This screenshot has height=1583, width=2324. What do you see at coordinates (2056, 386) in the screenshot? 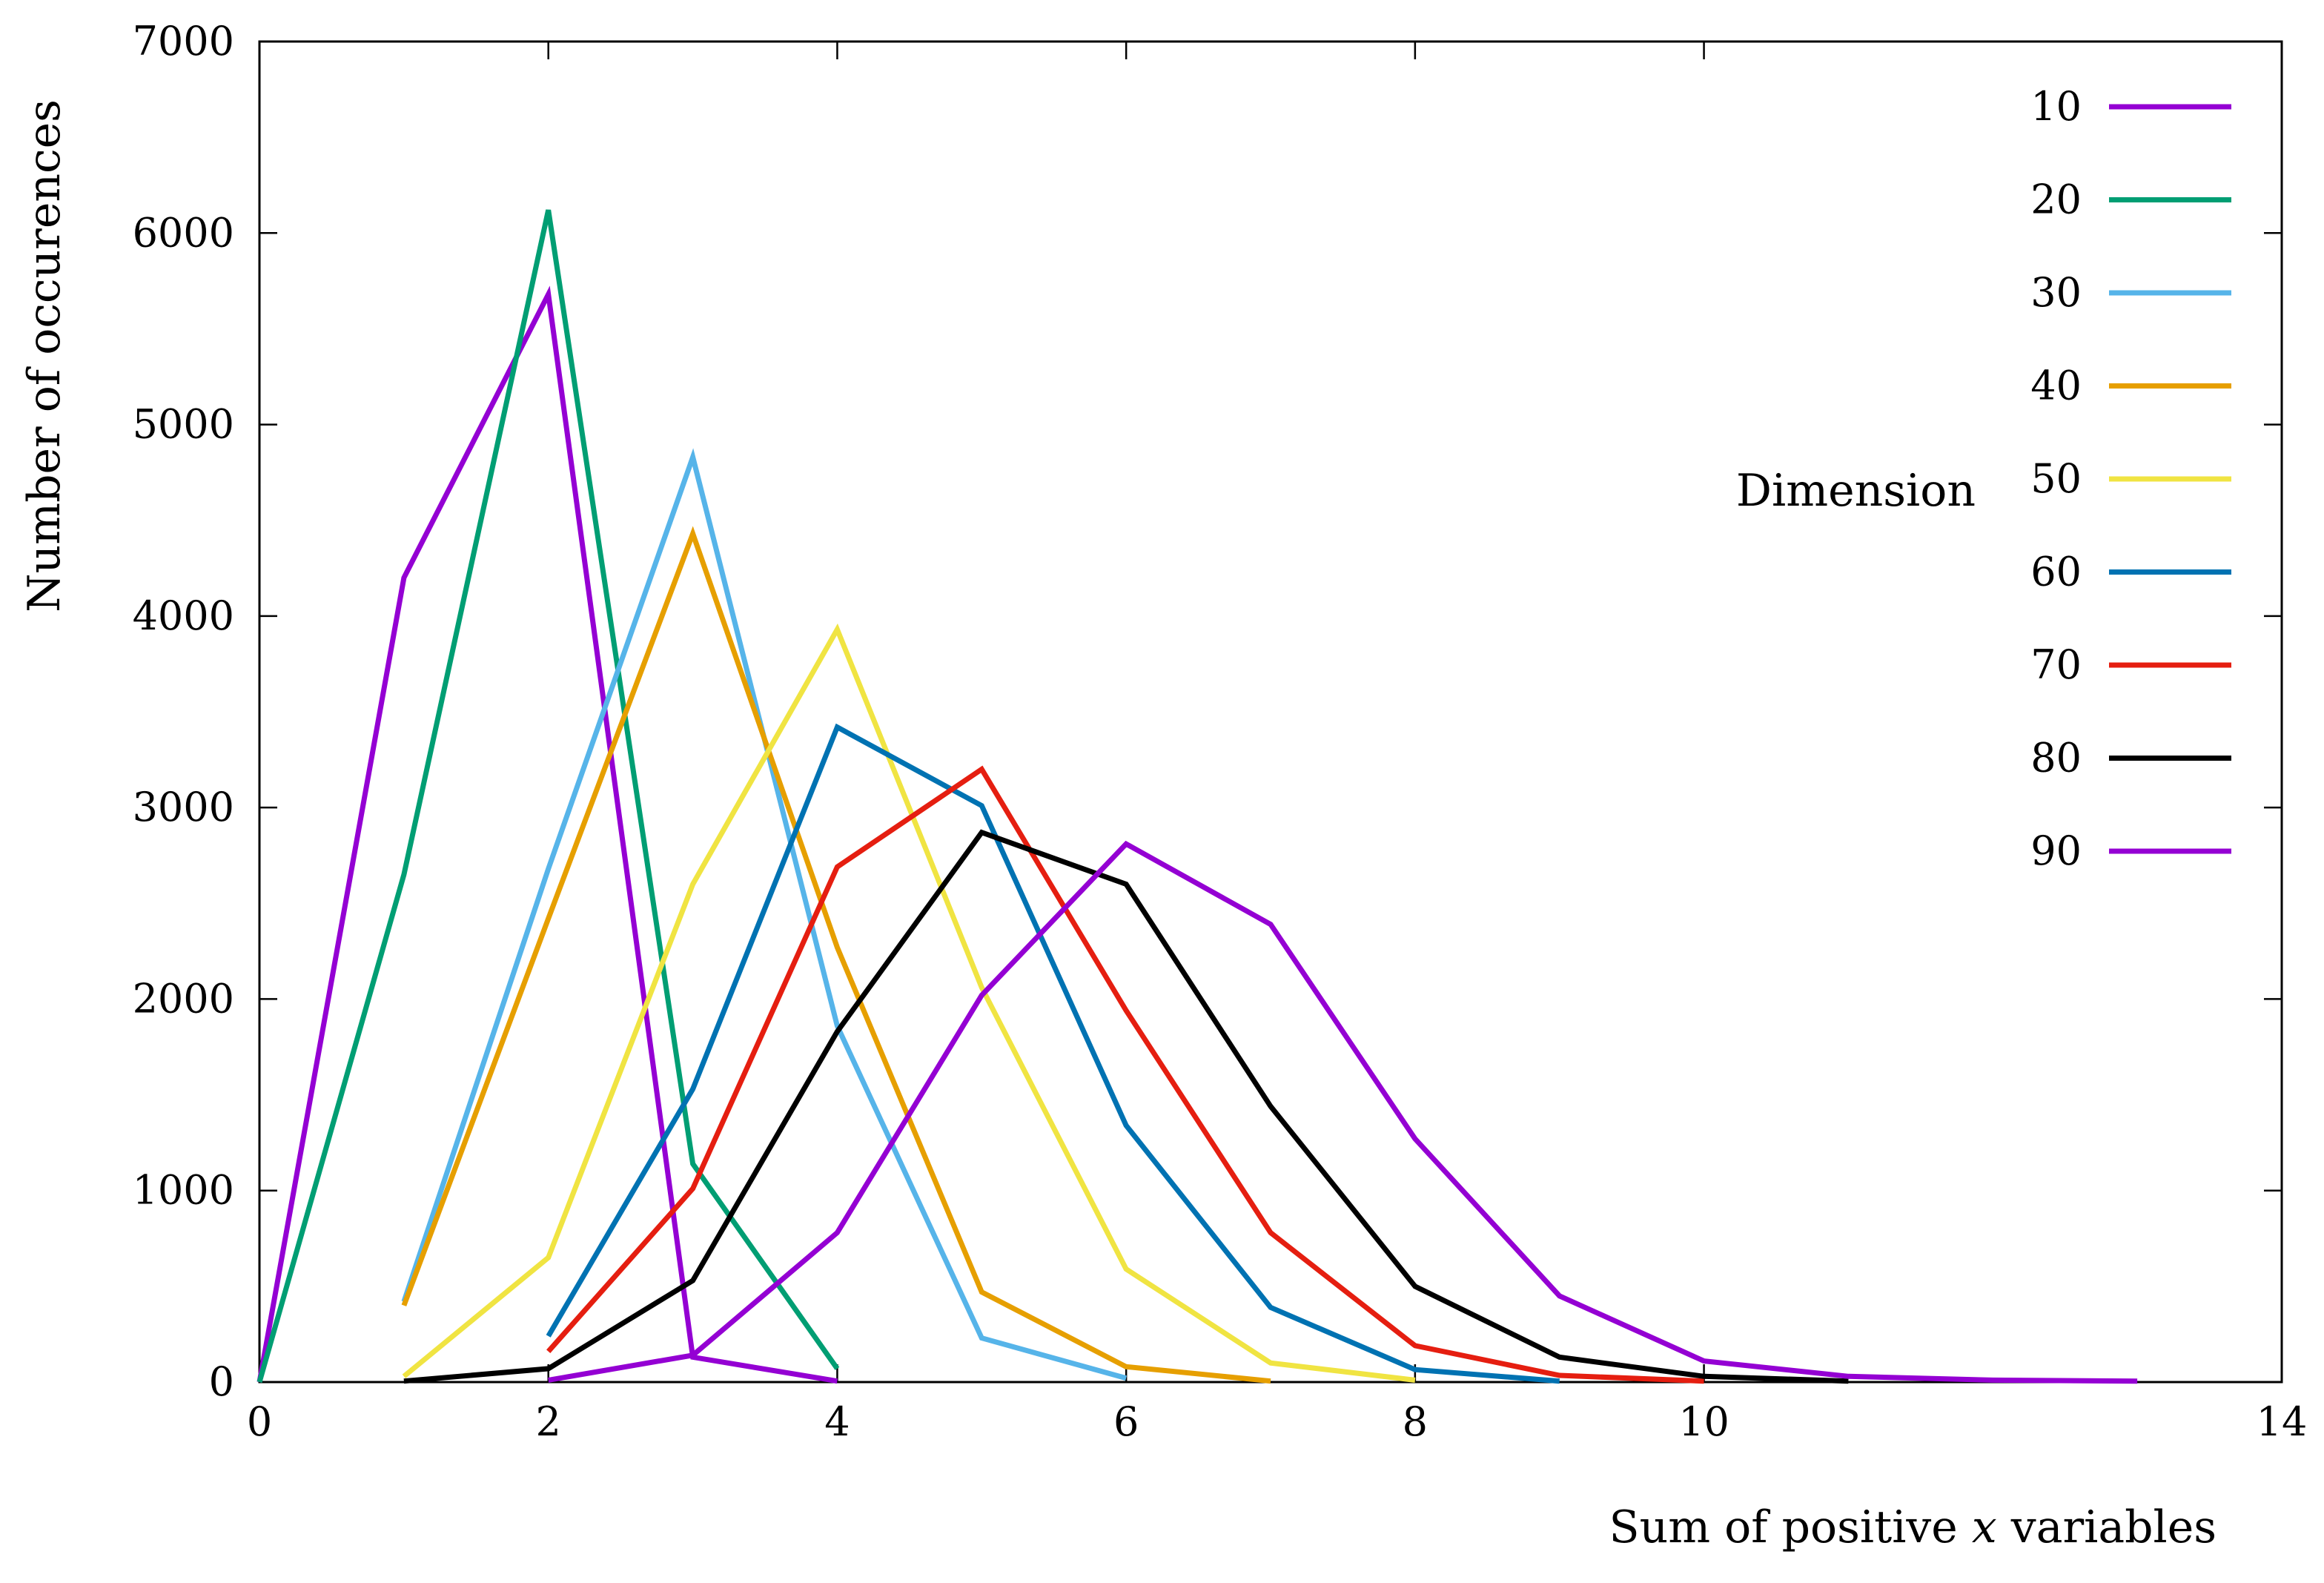
I see `legend-label-40: 40` at bounding box center [2056, 386].